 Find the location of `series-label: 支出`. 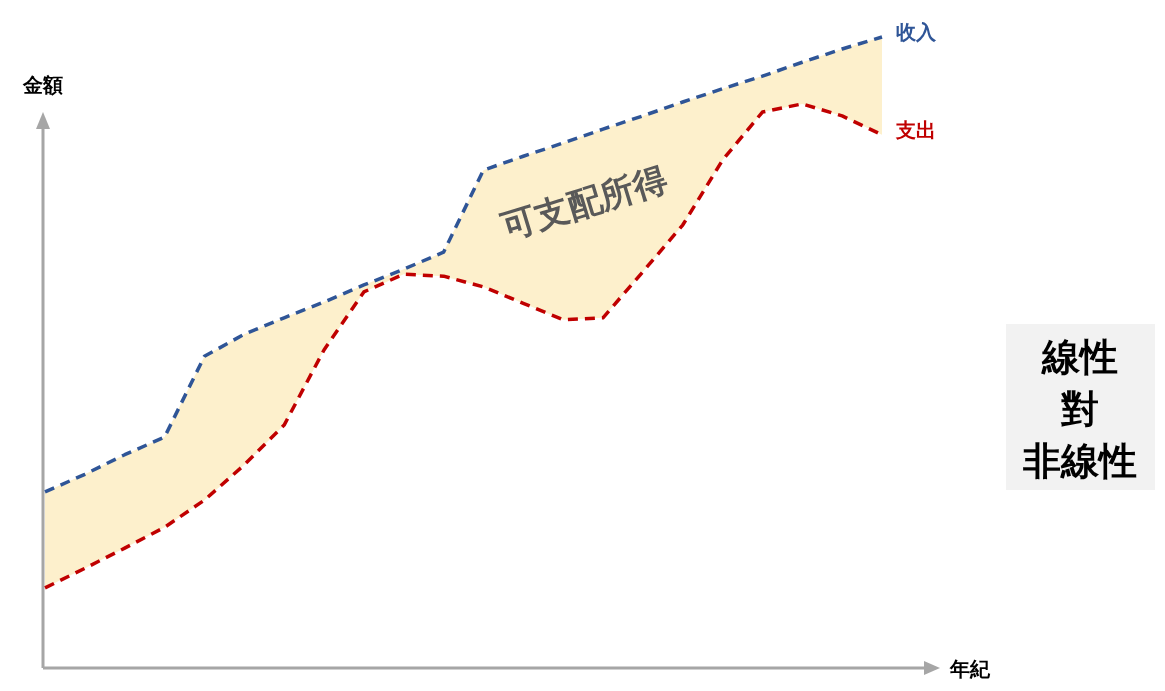

series-label: 支出 is located at coordinates (915, 129).